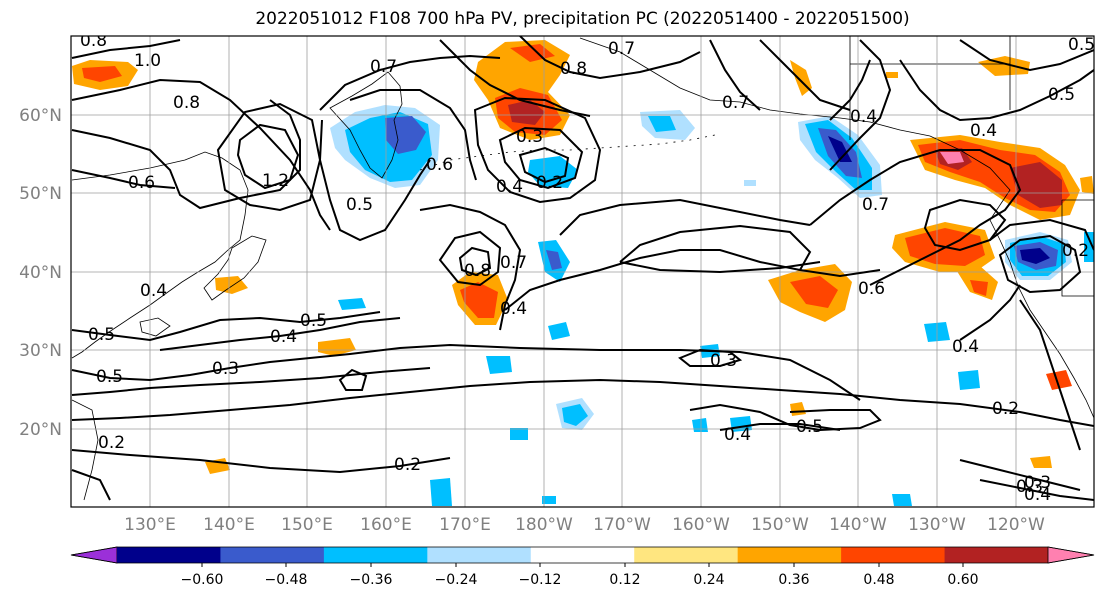 This screenshot has width=1105, height=601. Describe the element at coordinates (40, 351) in the screenshot. I see `lat-label: 30°N` at that location.